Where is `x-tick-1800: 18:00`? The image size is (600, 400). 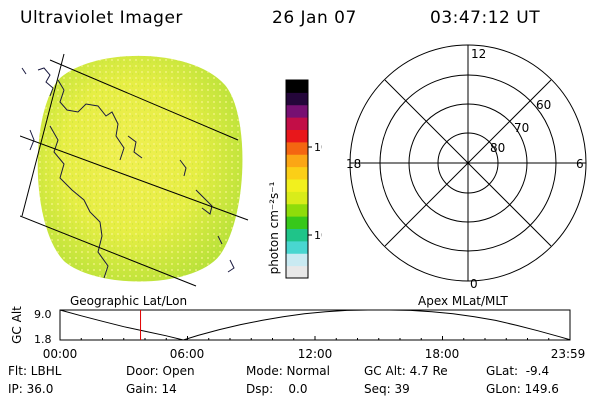 x-tick-1800: 18:00 is located at coordinates (442, 354).